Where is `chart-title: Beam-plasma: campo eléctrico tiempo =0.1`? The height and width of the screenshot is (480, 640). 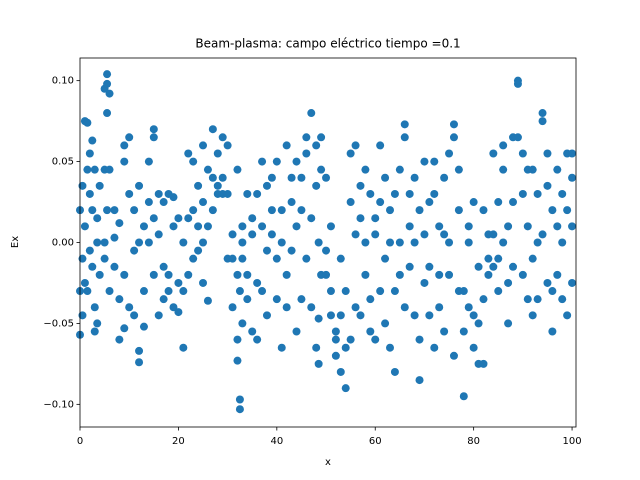 chart-title: Beam-plasma: campo eléctrico tiempo =0.1 is located at coordinates (327, 44).